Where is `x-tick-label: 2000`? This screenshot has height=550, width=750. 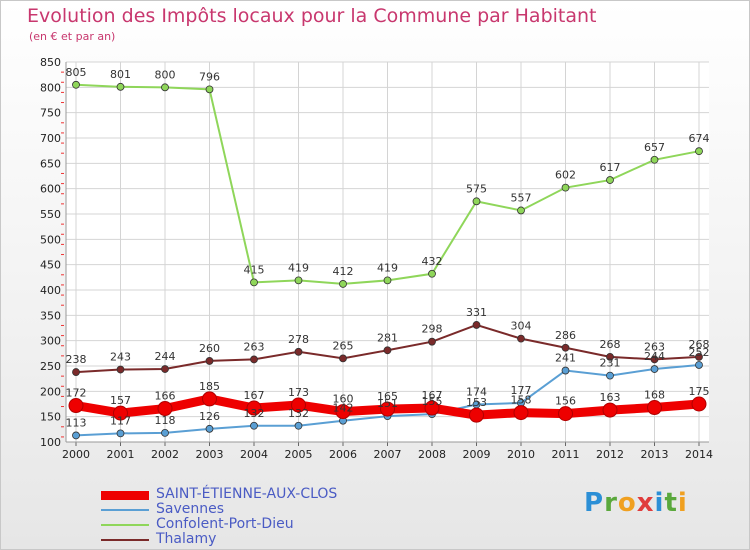
x-tick-label: 2000 is located at coordinates (76, 454).